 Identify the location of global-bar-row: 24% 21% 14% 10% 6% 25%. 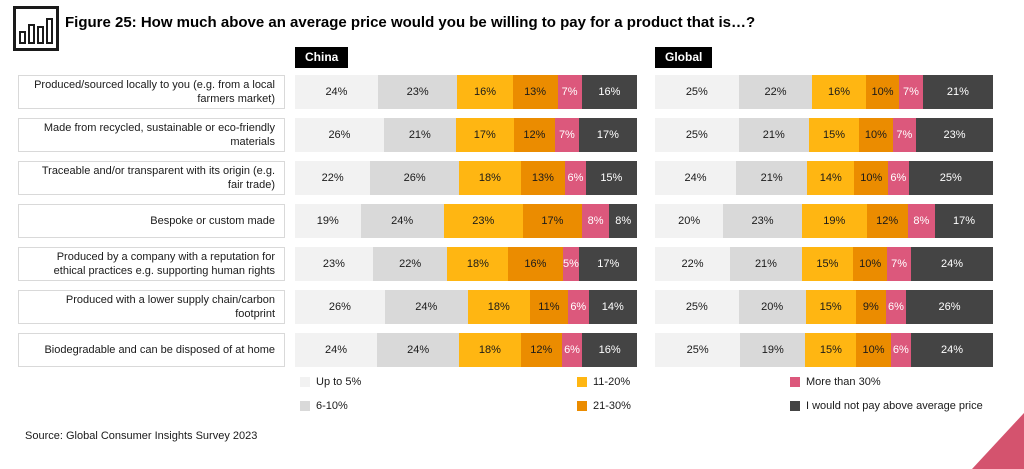
(824, 178).